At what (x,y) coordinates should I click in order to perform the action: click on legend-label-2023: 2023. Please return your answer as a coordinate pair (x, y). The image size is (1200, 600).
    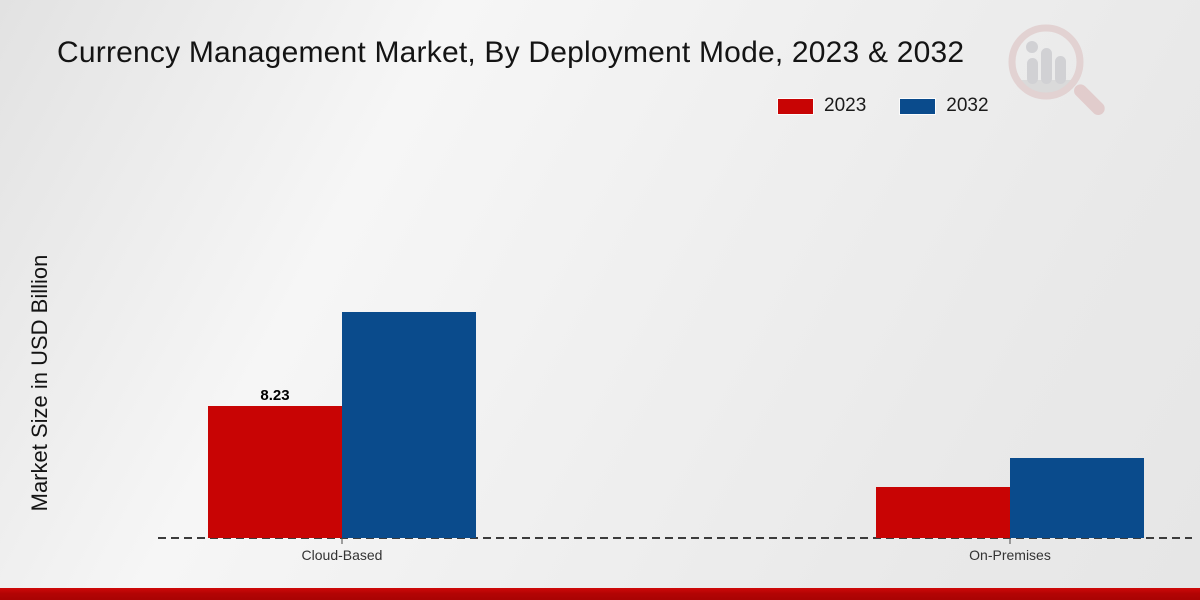
    Looking at the image, I should click on (845, 105).